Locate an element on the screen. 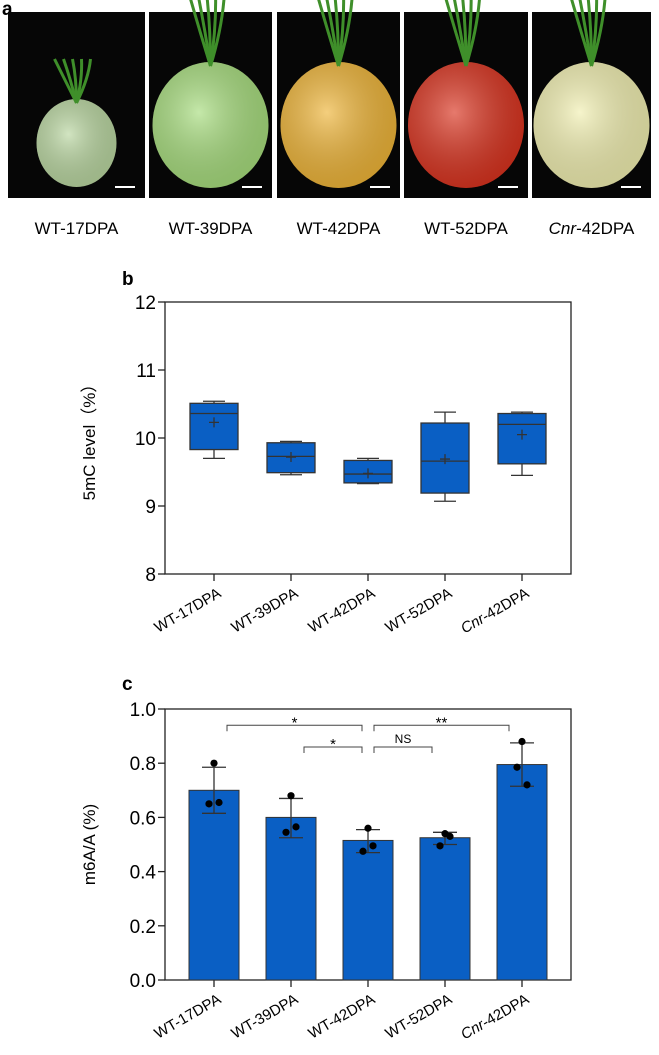 This screenshot has height=1055, width=659. box is located at coordinates (214, 426).